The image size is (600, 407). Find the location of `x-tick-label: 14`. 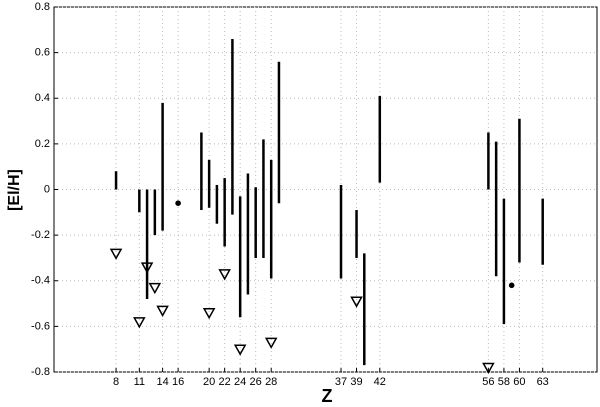

x-tick-label: 14 is located at coordinates (162, 382).